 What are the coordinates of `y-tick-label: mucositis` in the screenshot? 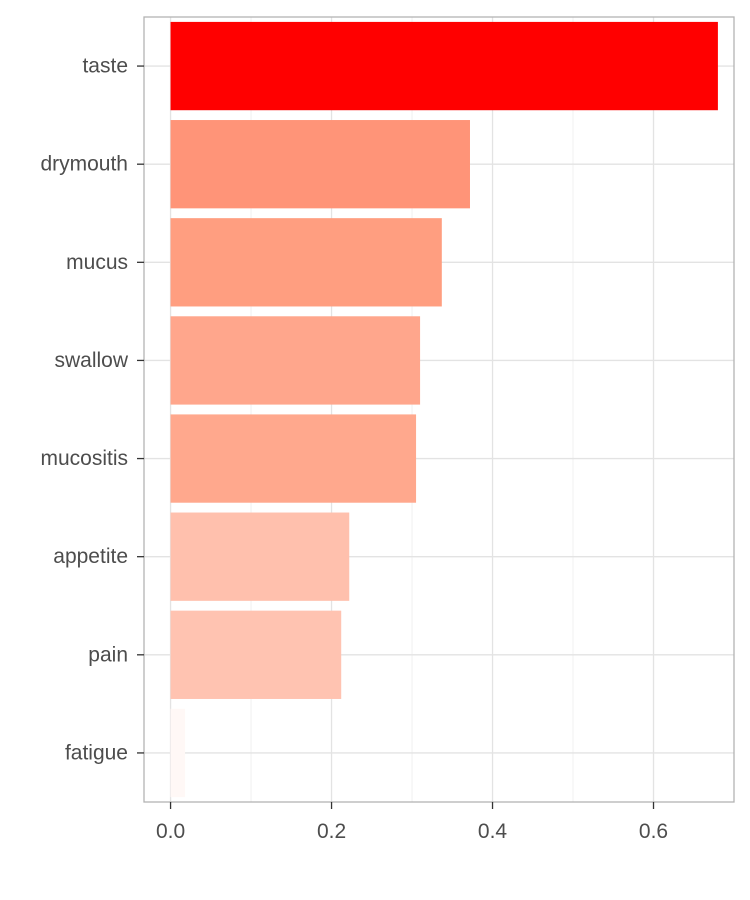 It's located at (84, 458).